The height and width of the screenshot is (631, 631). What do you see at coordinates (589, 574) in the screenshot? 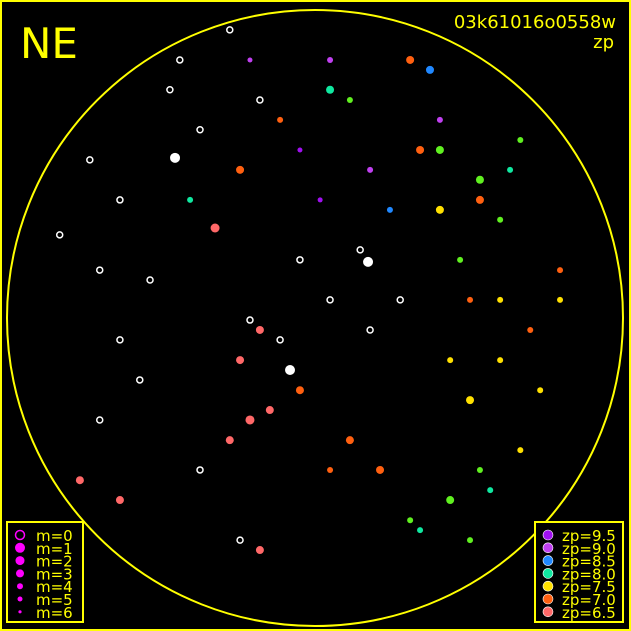
I see `color-legend-label: zp=8.0` at bounding box center [589, 574].